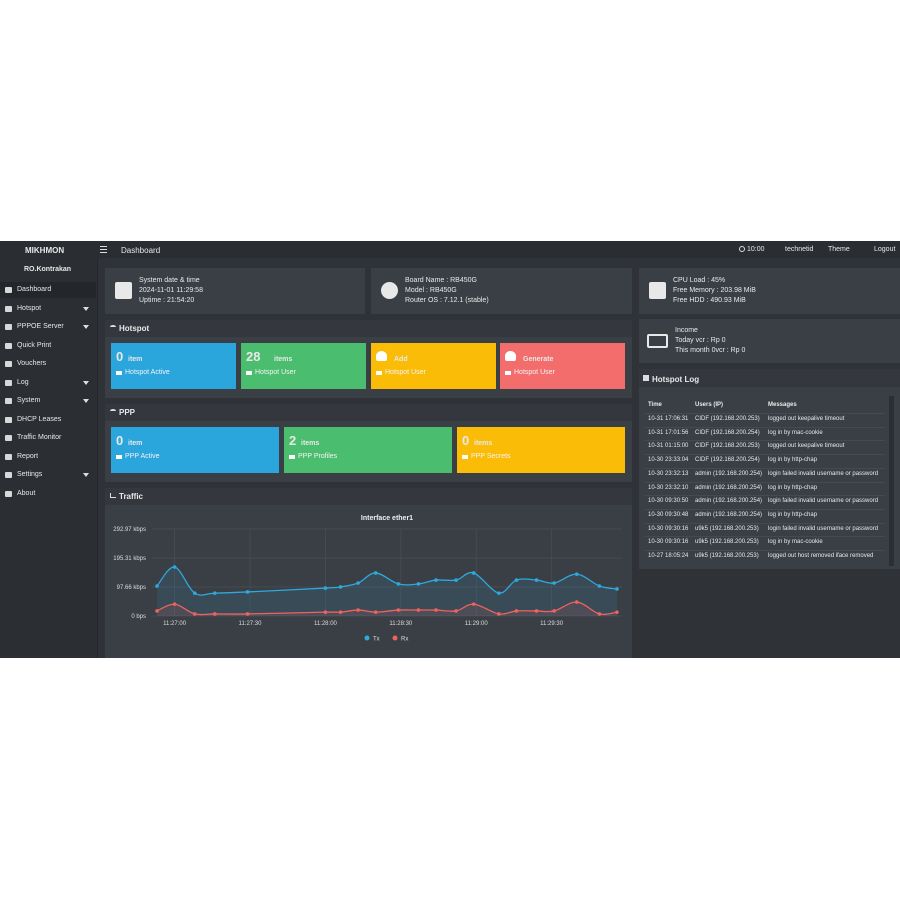 This screenshot has height=900, width=900. I want to click on traffic-header, so click(368, 496).